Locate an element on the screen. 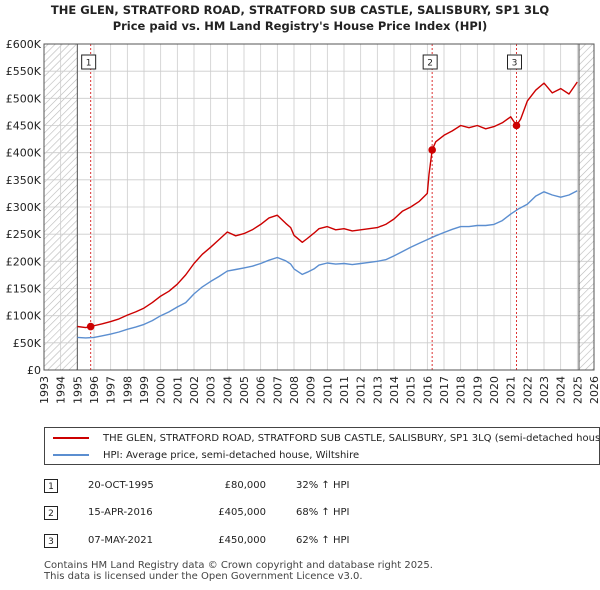 The height and width of the screenshot is (590, 600). x-tick-label: 2003 is located at coordinates (211, 390).